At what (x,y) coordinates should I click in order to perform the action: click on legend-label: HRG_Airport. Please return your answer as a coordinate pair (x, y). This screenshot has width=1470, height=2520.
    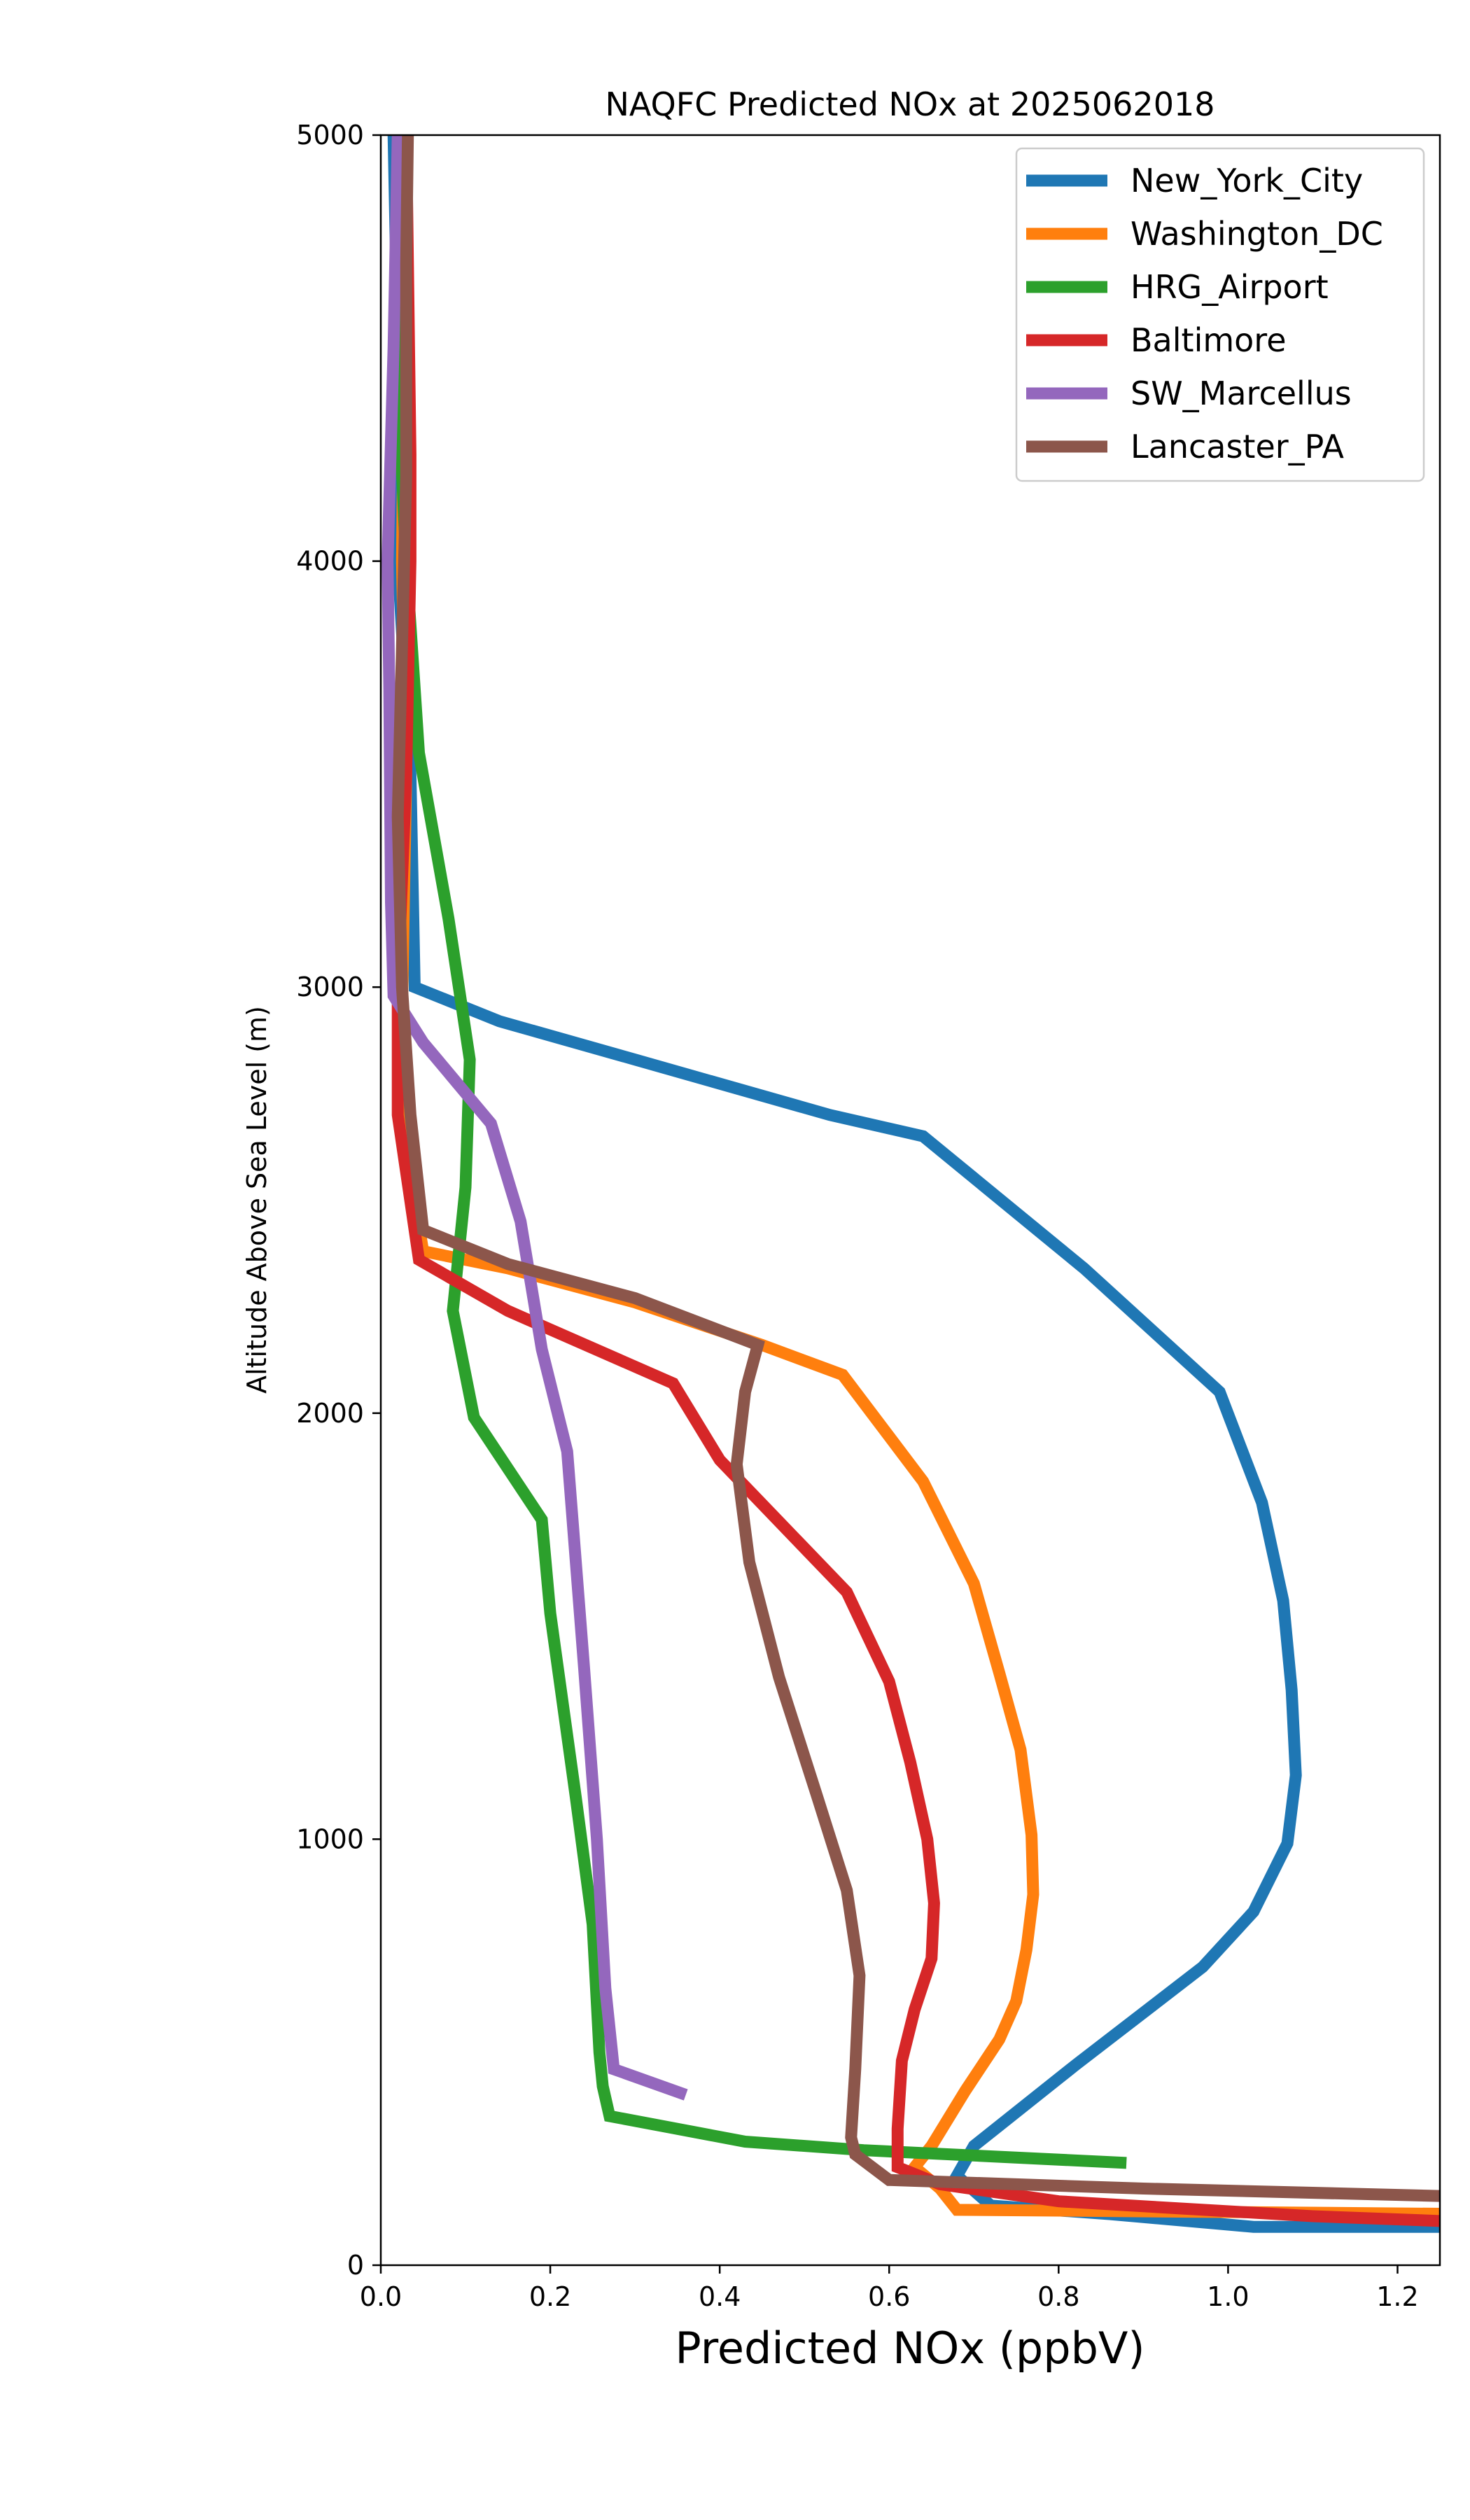
    Looking at the image, I should click on (1229, 287).